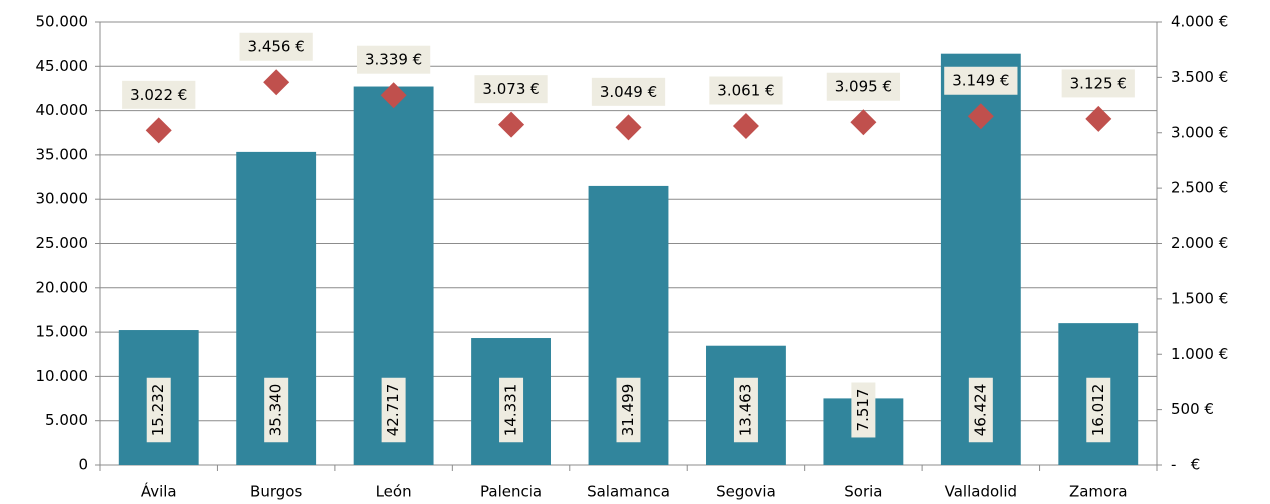 This screenshot has height=504, width=1270. I want to click on data-label-text: 3.149 €, so click(980, 81).